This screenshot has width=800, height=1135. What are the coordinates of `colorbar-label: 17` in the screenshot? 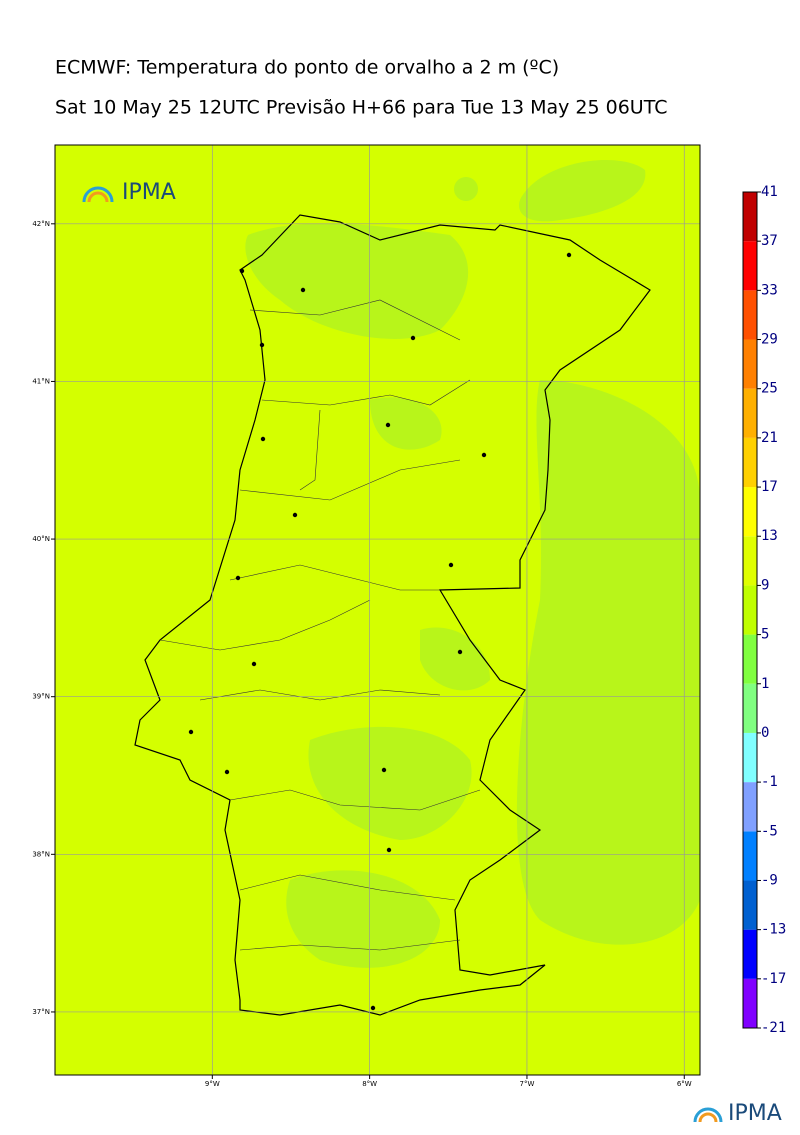 It's located at (769, 487).